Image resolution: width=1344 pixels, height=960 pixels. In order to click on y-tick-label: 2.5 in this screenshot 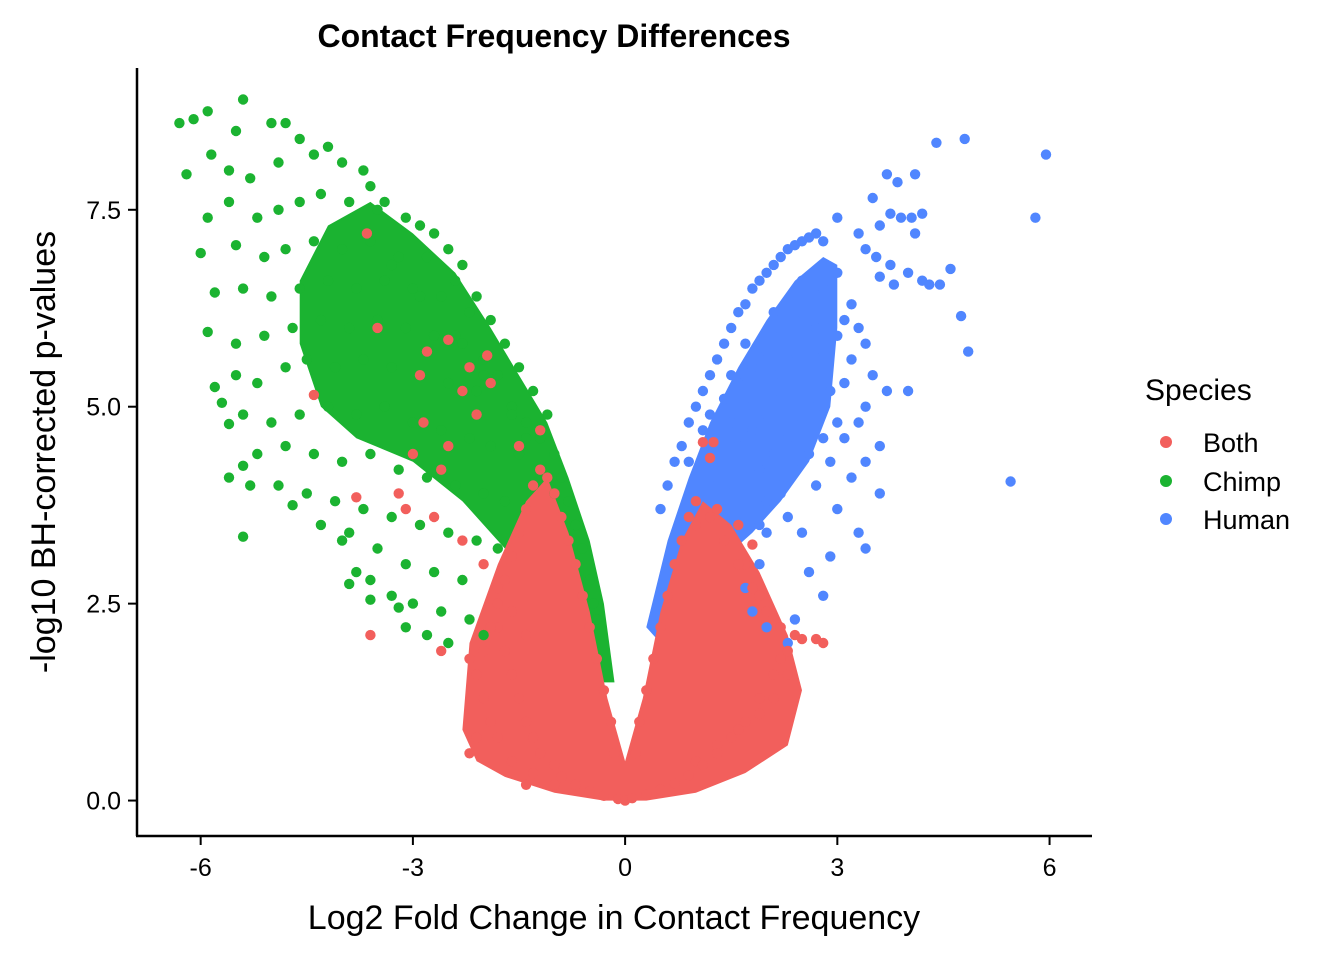, I will do `click(103, 605)`.